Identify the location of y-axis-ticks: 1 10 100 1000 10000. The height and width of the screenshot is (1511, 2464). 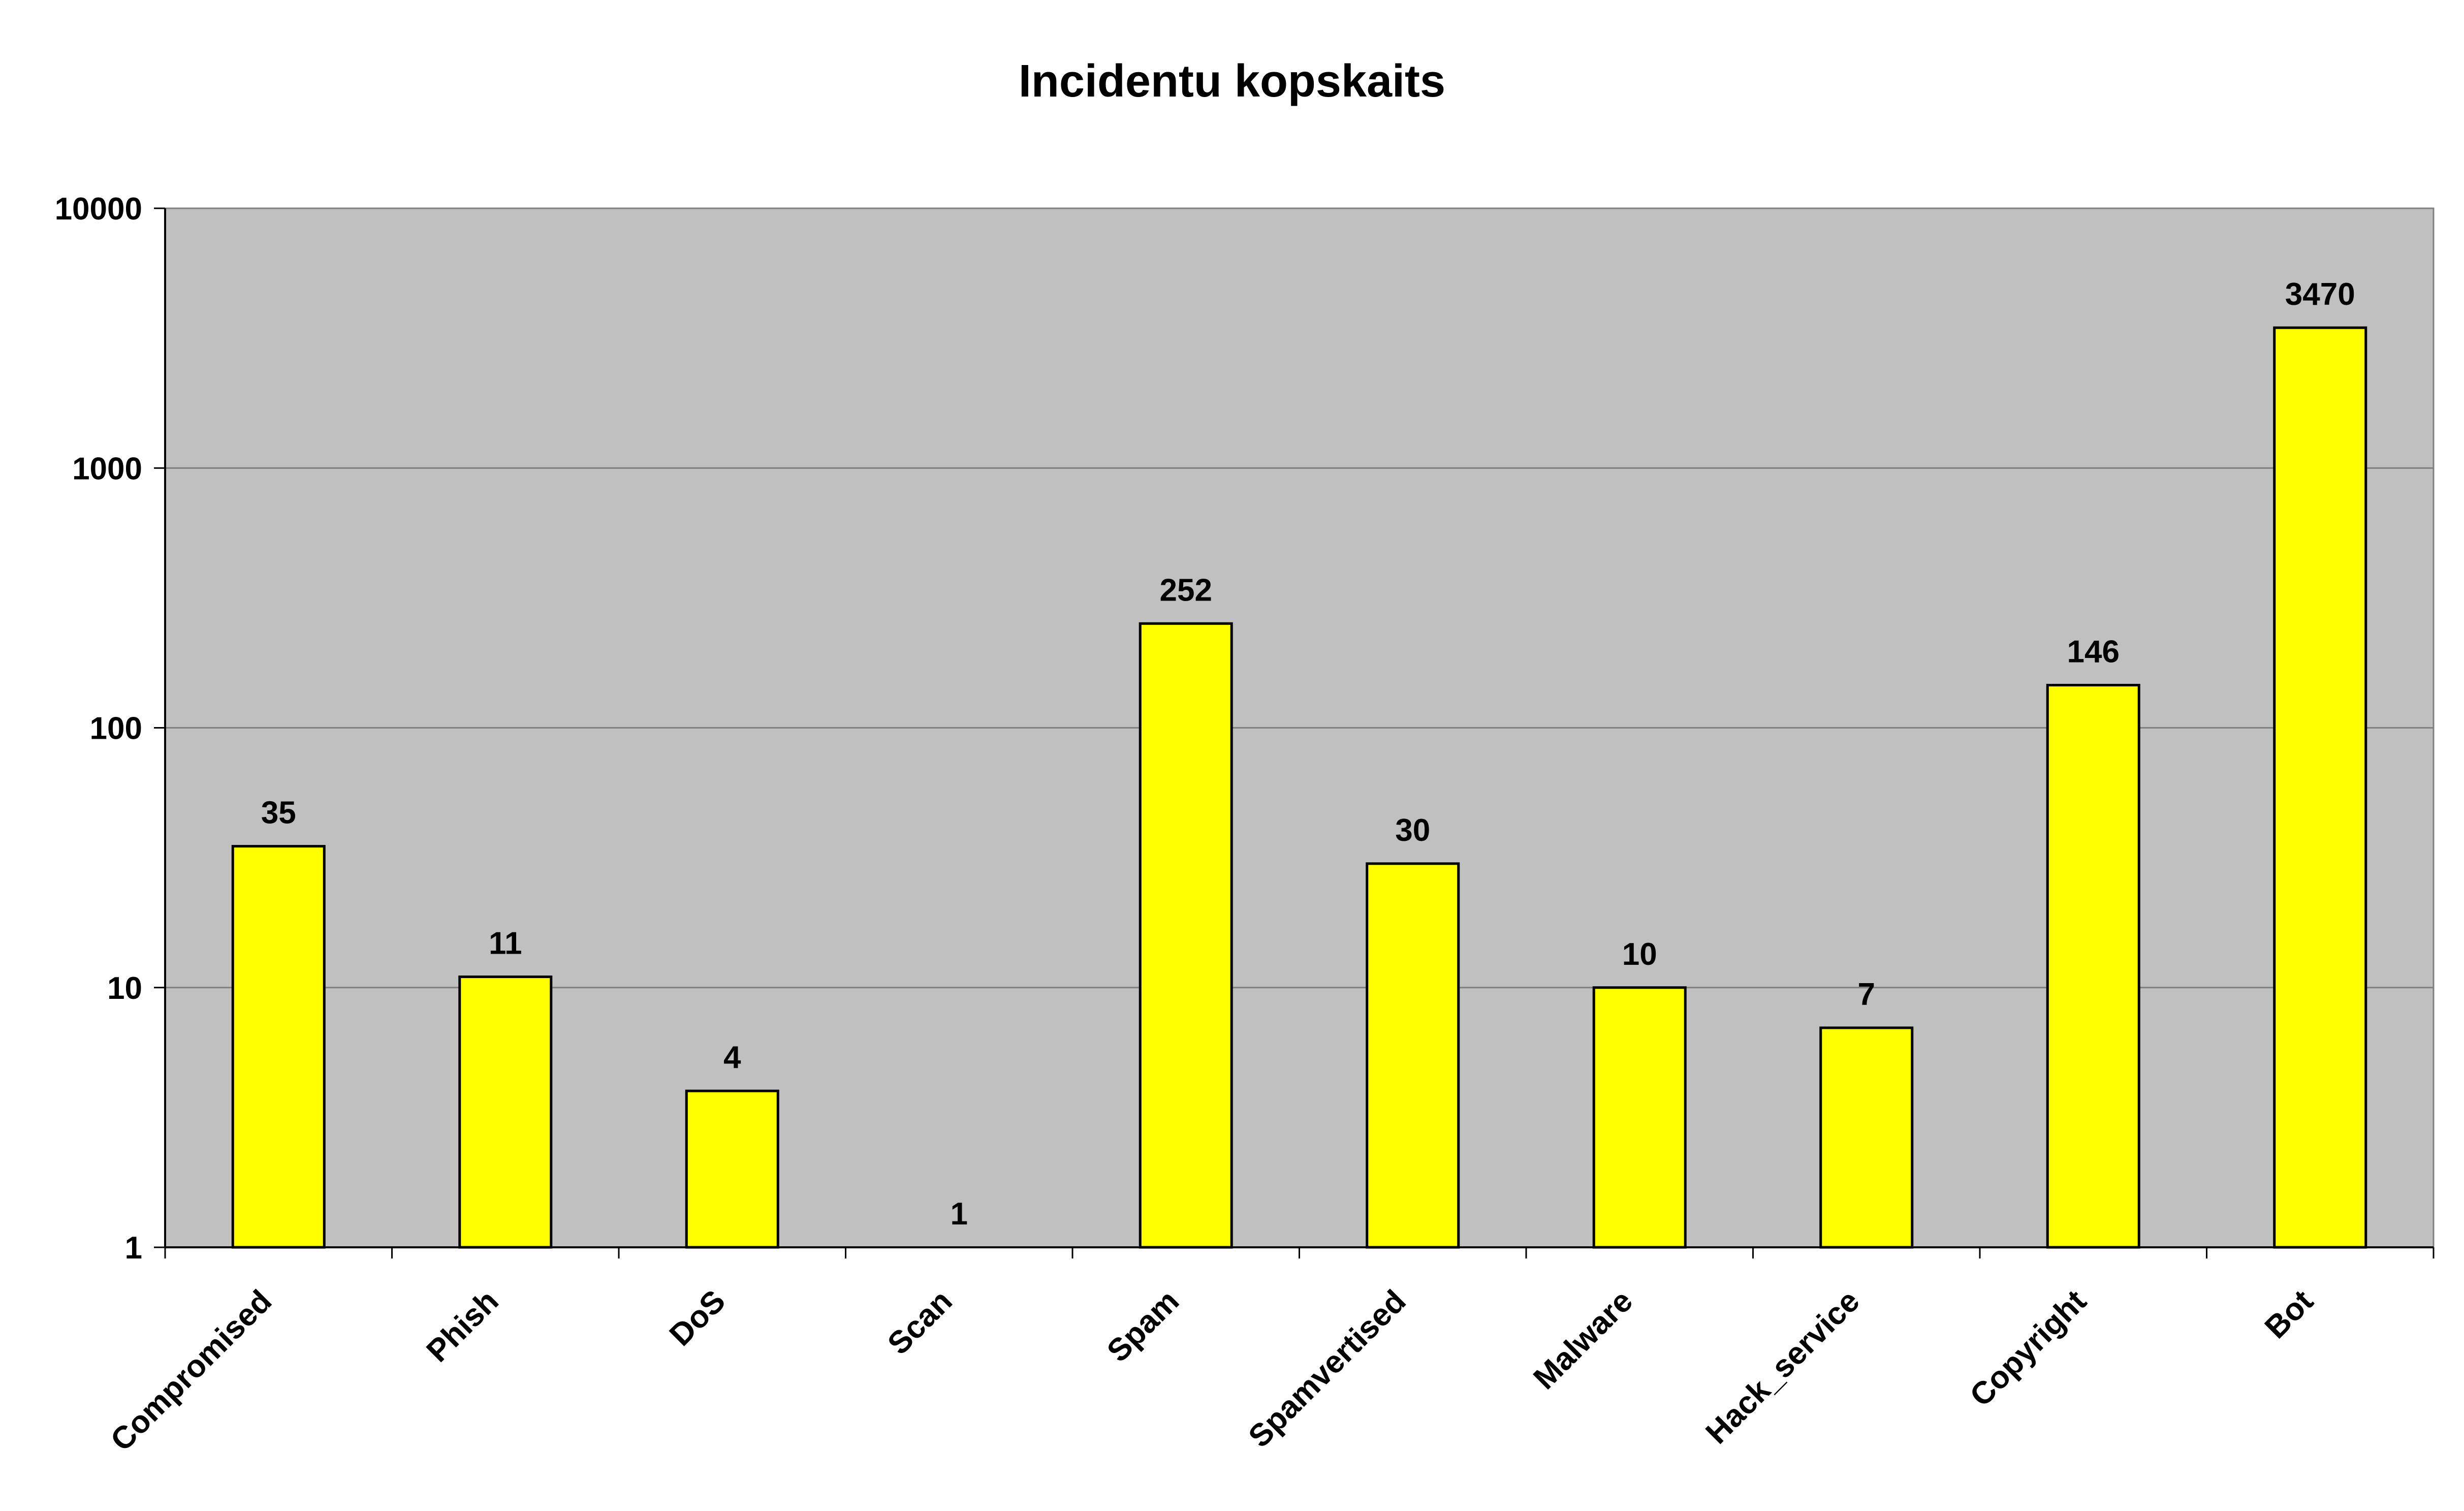
(110, 729).